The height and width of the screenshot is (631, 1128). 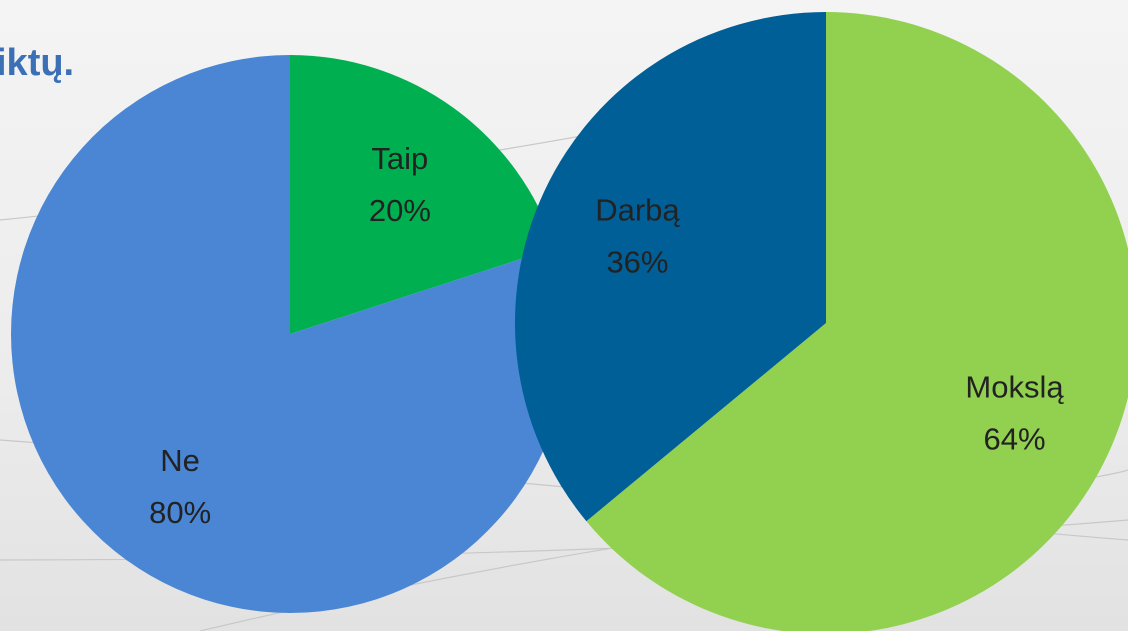 What do you see at coordinates (400, 210) in the screenshot?
I see `slice-value-label: 20%` at bounding box center [400, 210].